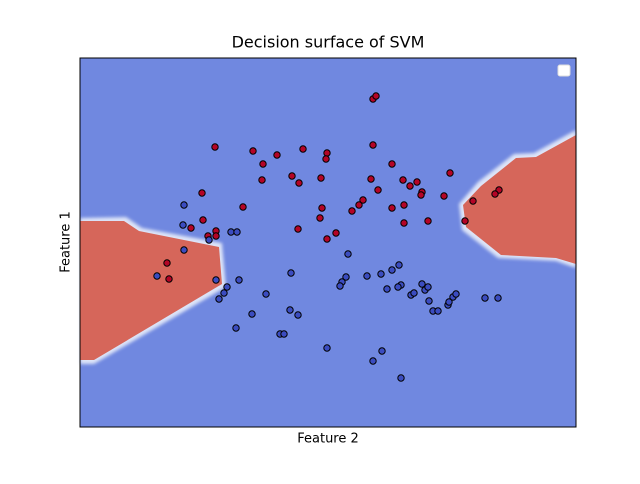 The height and width of the screenshot is (484, 640). Describe the element at coordinates (328, 439) in the screenshot. I see `x-axis-label: Feature 2` at that location.